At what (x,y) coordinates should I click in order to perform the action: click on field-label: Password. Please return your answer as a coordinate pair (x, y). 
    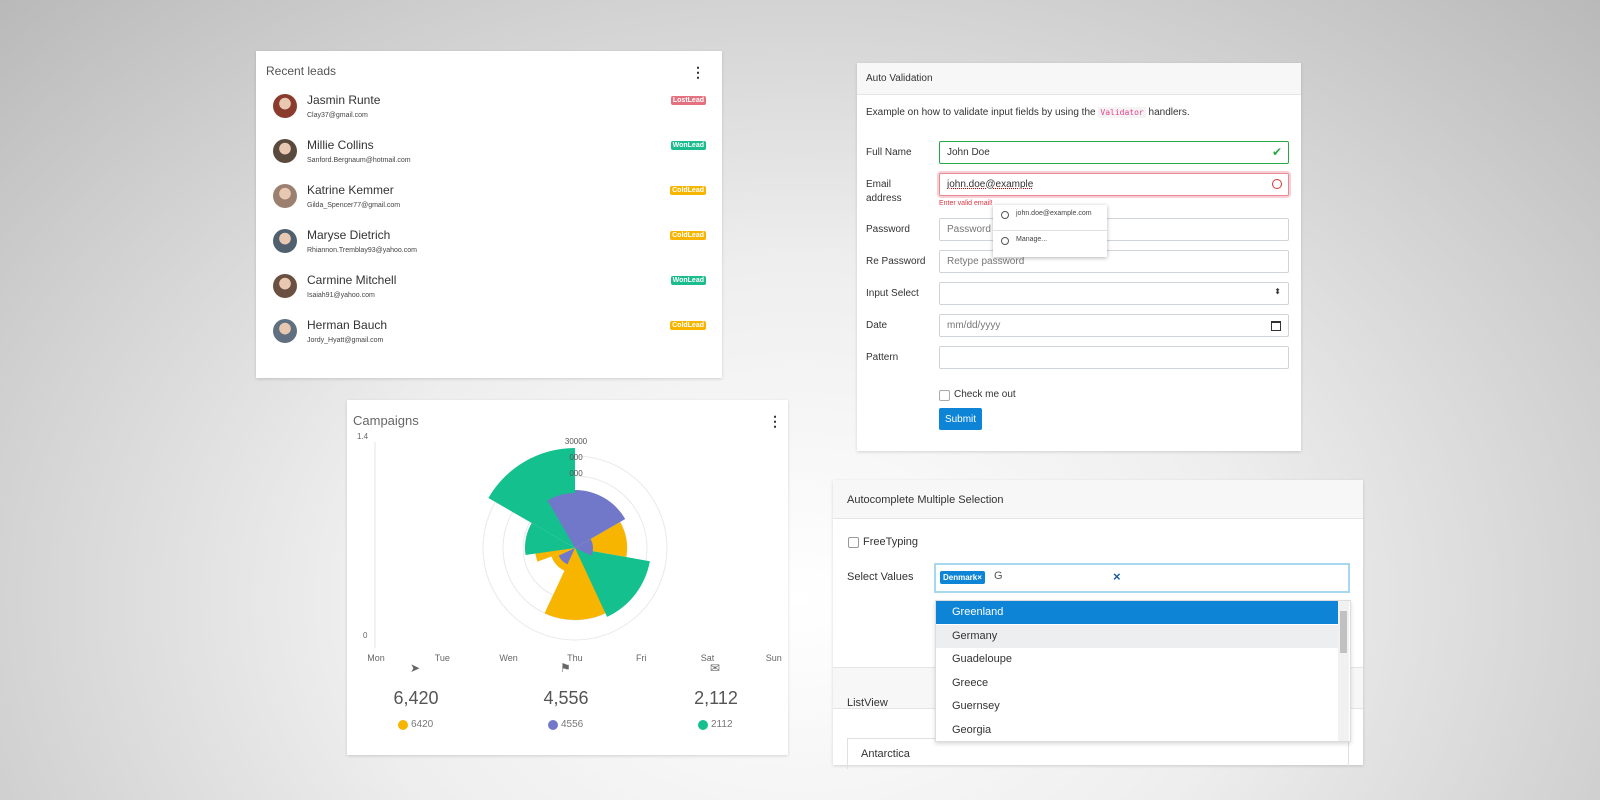
    Looking at the image, I should click on (888, 229).